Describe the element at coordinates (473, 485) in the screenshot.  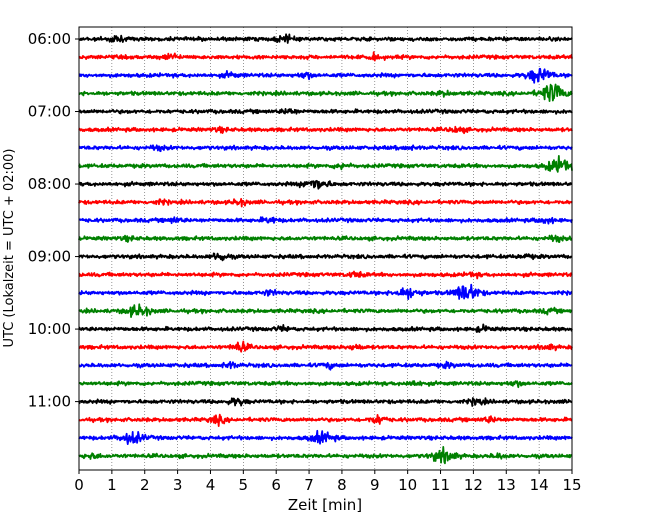
I see `x-tick-label: 12` at that location.